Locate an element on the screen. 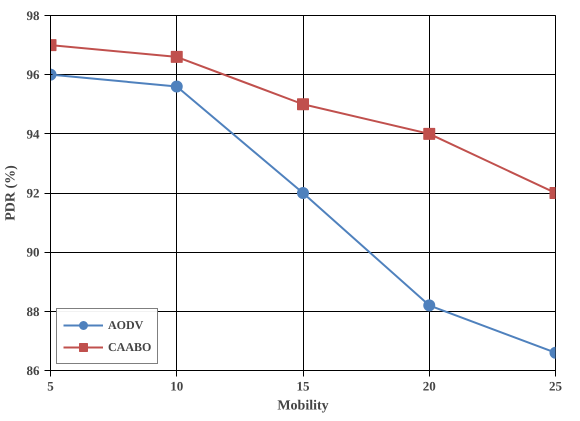 The image size is (580, 421). y-tick-label: 86 is located at coordinates (33, 370).